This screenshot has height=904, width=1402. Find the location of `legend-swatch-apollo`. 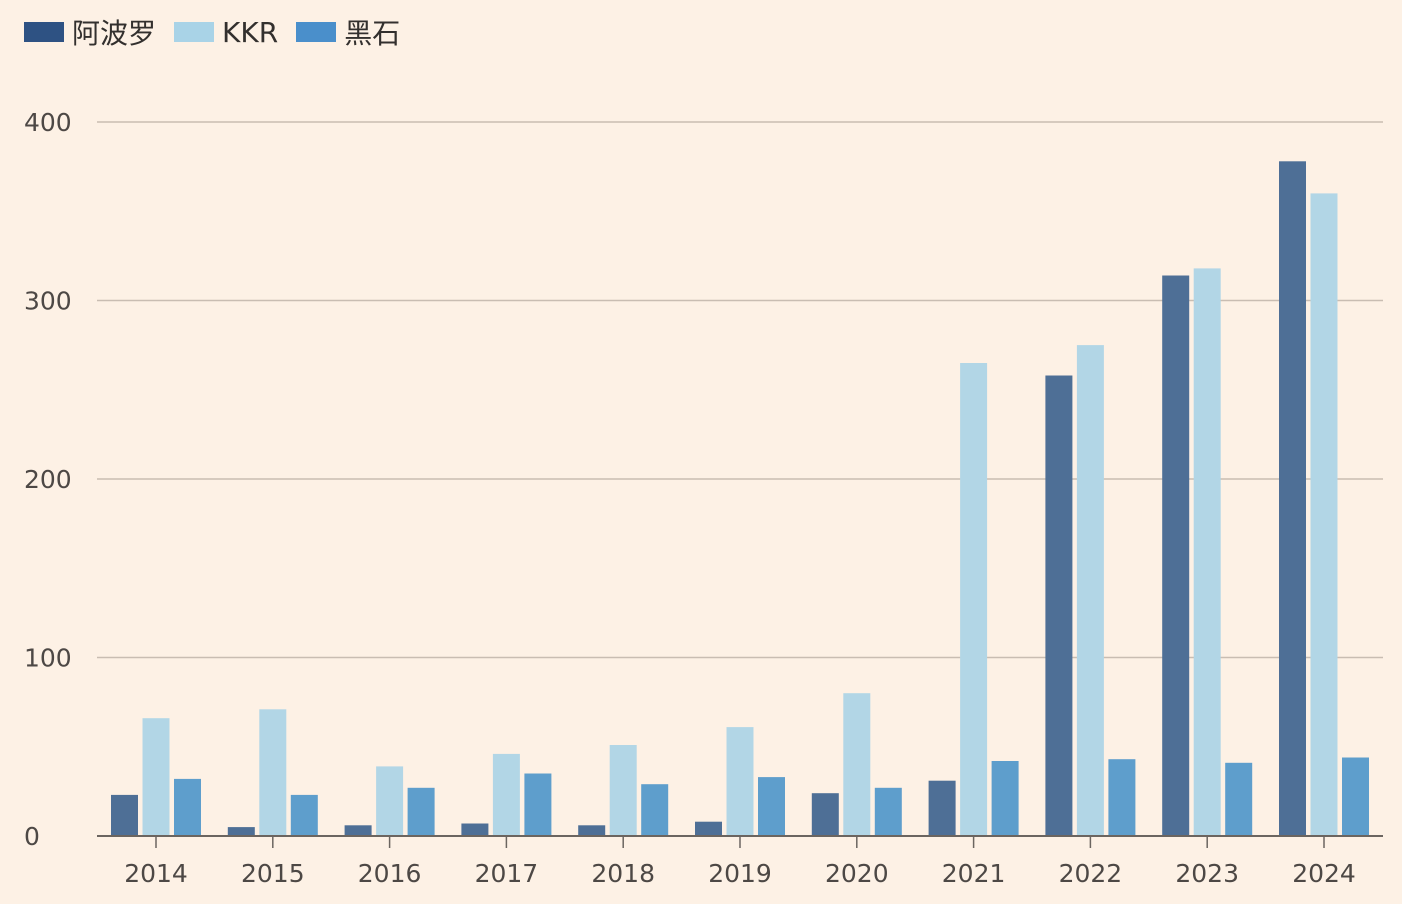

legend-swatch-apollo is located at coordinates (44, 32).